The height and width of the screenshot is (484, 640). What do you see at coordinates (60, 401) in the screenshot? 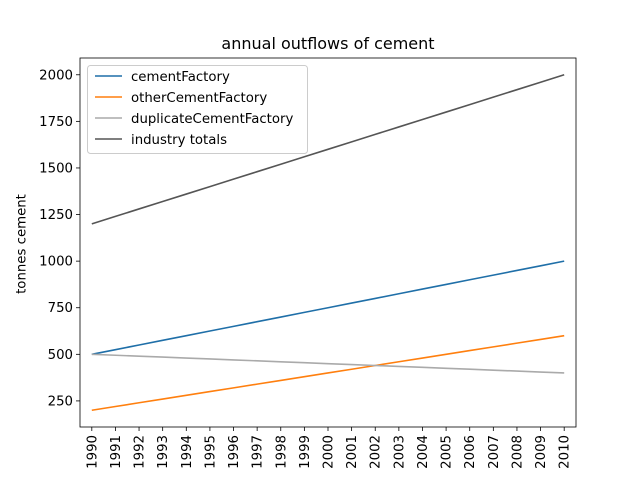
I see `y-tick-label: 250` at bounding box center [60, 401].